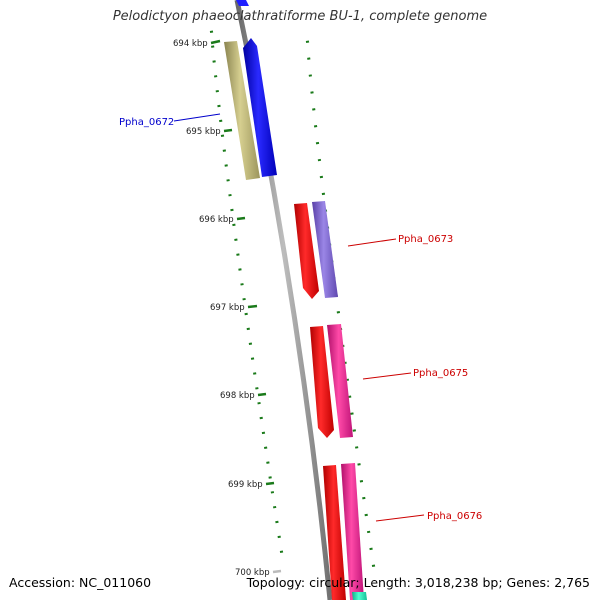  Describe the element at coordinates (306, 251) in the screenshot. I see `gene-feature-Ppha_0673-red` at that location.